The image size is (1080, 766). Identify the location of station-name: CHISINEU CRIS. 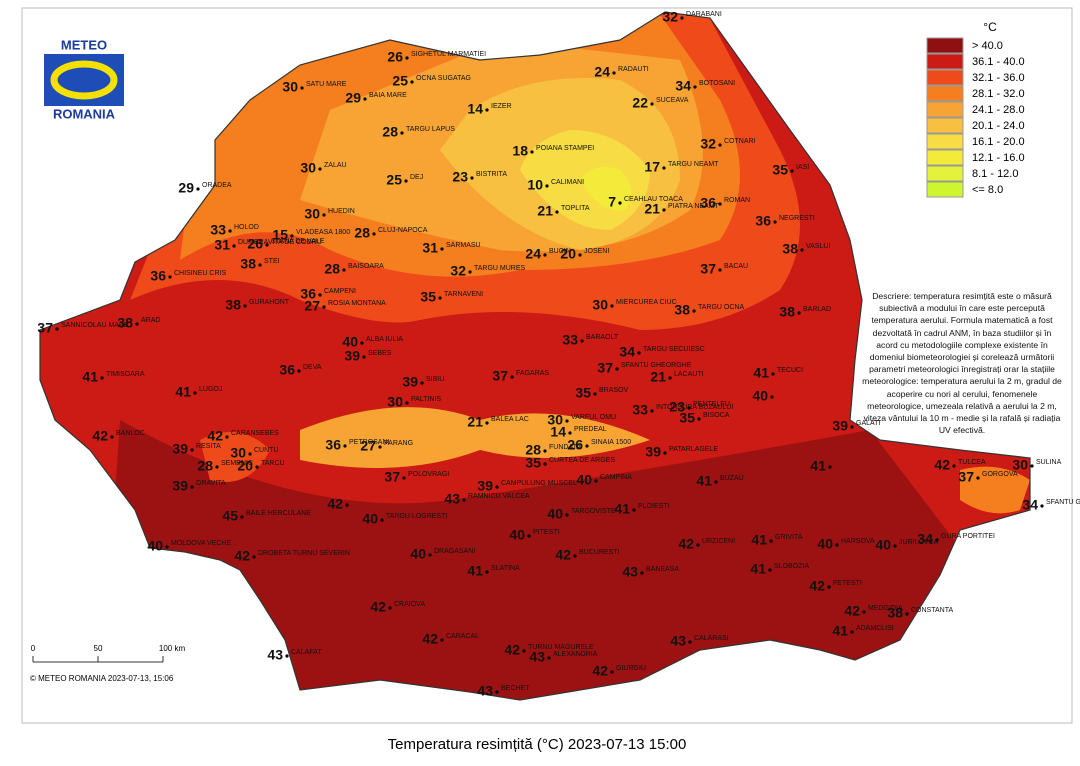
(200, 273).